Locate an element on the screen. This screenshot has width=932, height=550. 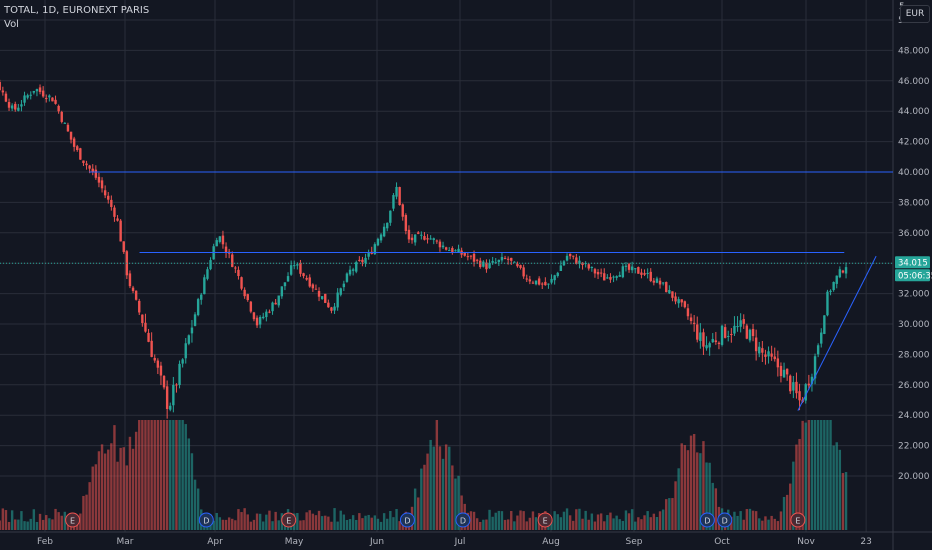
currency-button: EUR is located at coordinates (915, 14).